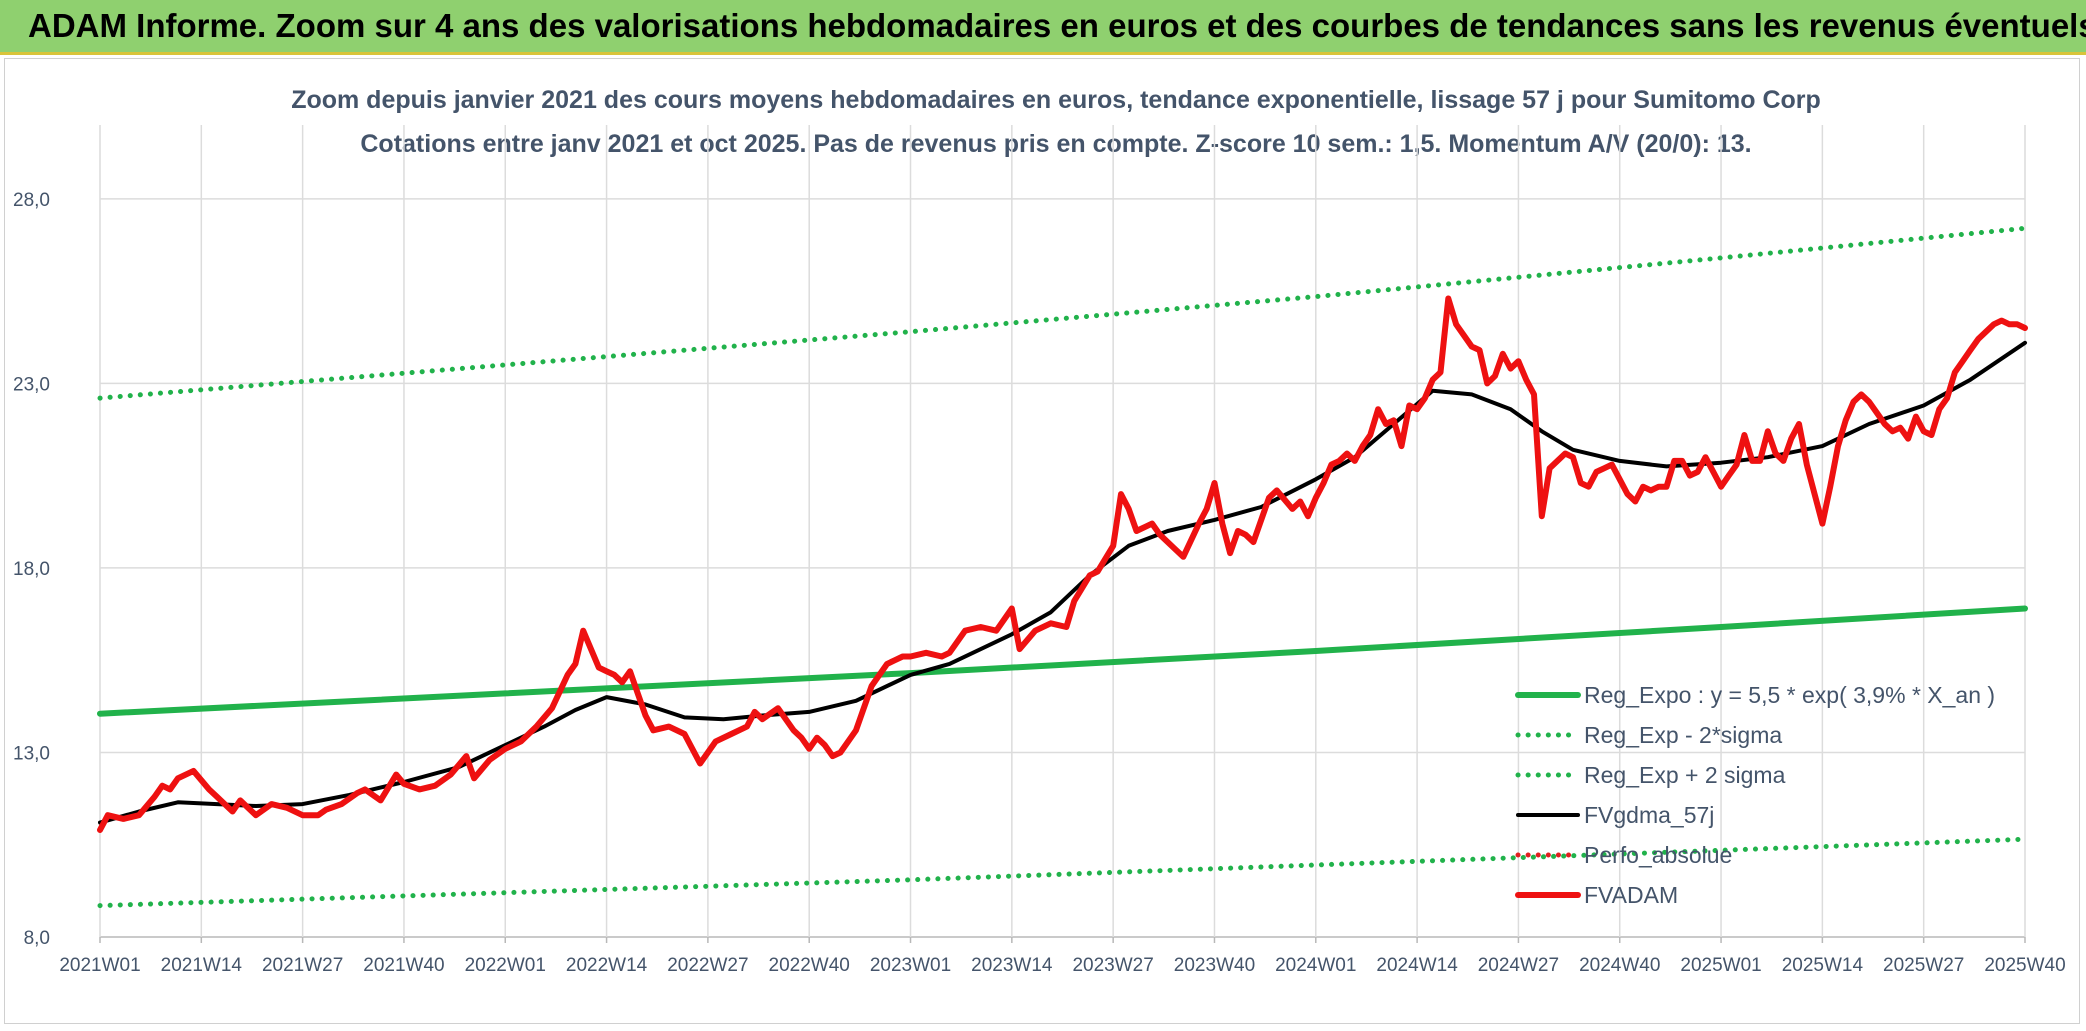 The width and height of the screenshot is (2086, 1031). Describe the element at coordinates (1518, 965) in the screenshot. I see `x-tick-label: 2024W27` at that location.